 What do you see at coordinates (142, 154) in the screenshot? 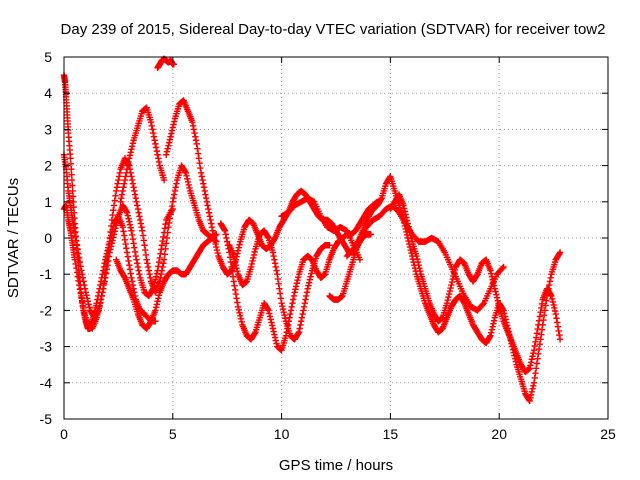
I see `series-arc-e` at bounding box center [142, 154].